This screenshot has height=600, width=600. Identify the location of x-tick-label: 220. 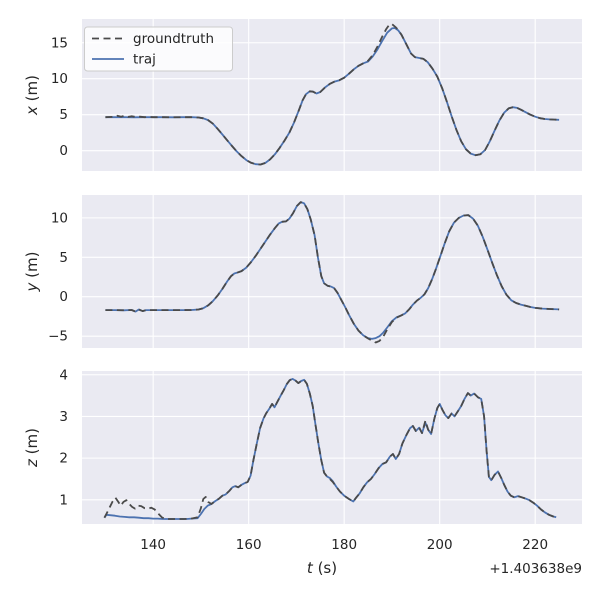
(535, 545).